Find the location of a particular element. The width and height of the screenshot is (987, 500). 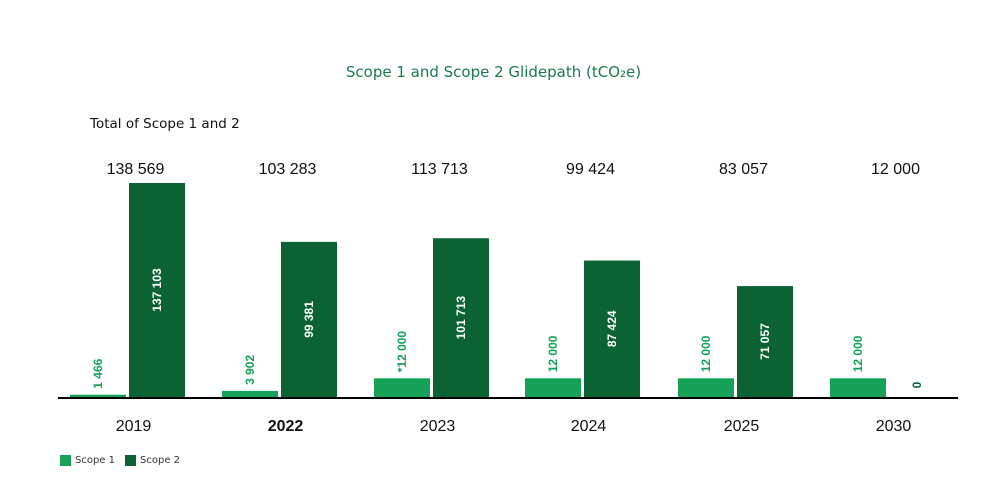

legend-item-scope-2: Scope 2 is located at coordinates (152, 460).